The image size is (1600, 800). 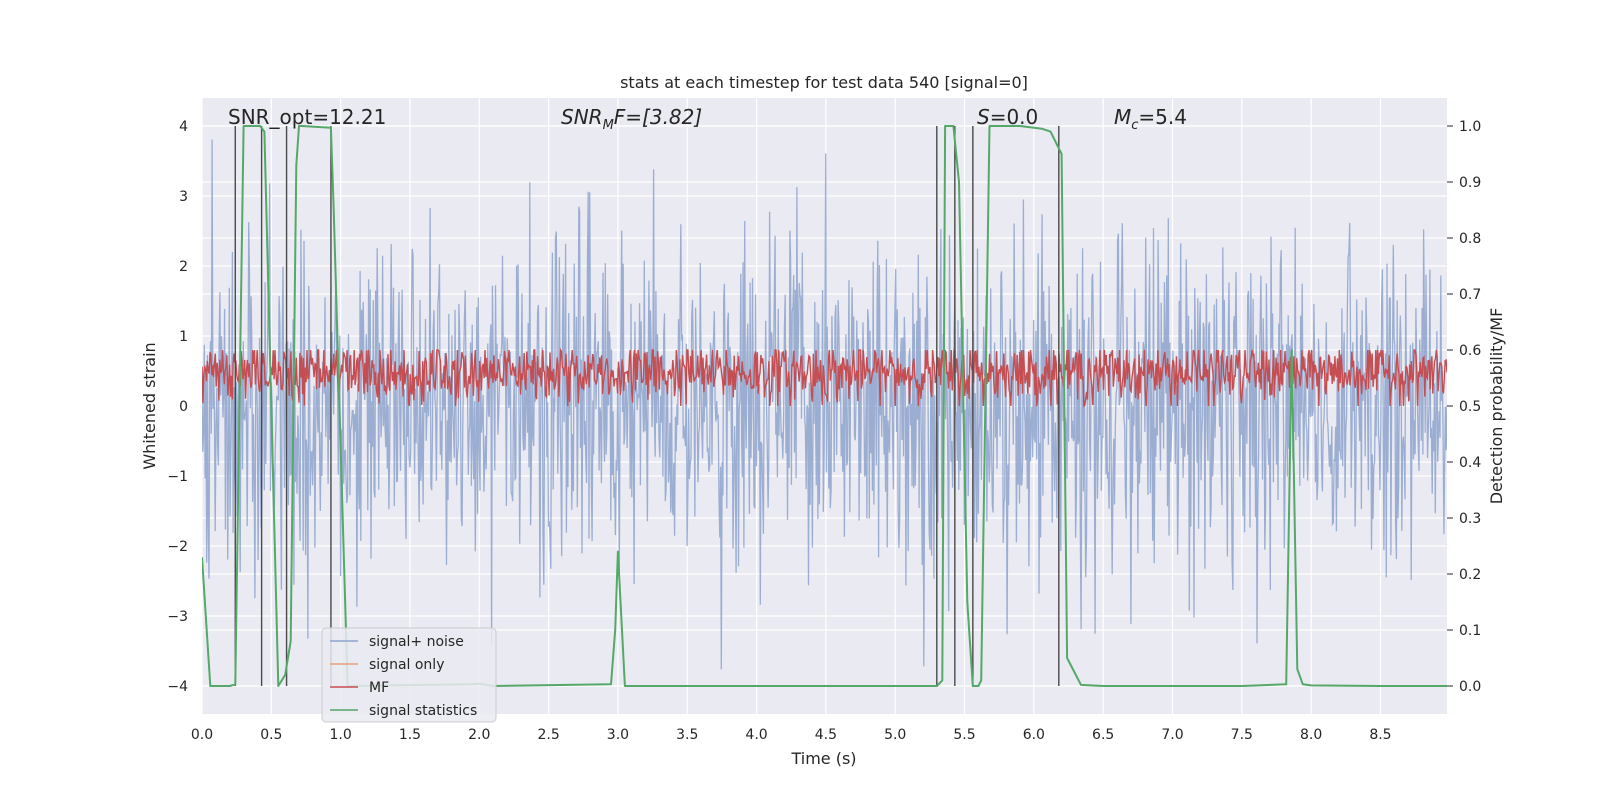 I want to click on x-tick-label: 3.5, so click(x=687, y=735).